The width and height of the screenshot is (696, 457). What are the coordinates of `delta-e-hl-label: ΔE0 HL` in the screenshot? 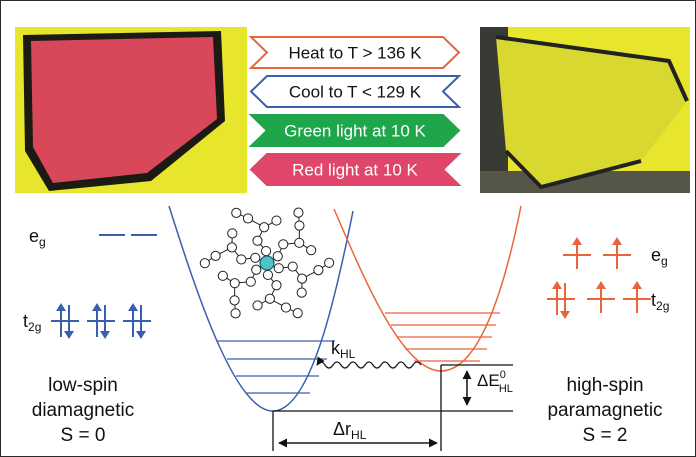 It's located at (495, 382).